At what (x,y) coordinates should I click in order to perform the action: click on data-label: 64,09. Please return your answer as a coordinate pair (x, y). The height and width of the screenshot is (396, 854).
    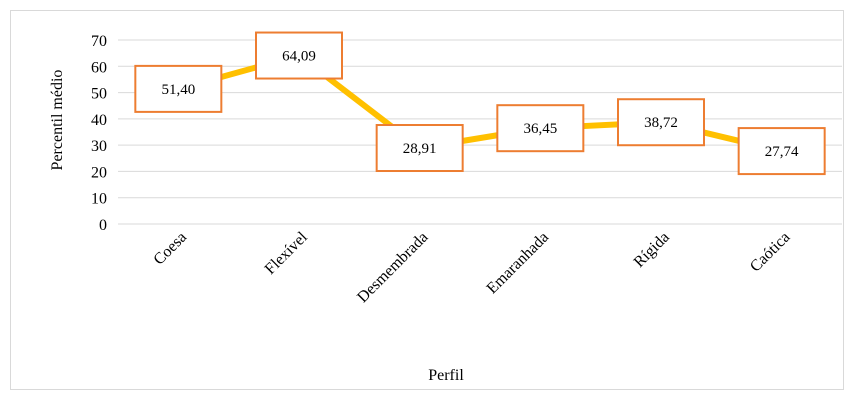
    Looking at the image, I should click on (299, 55).